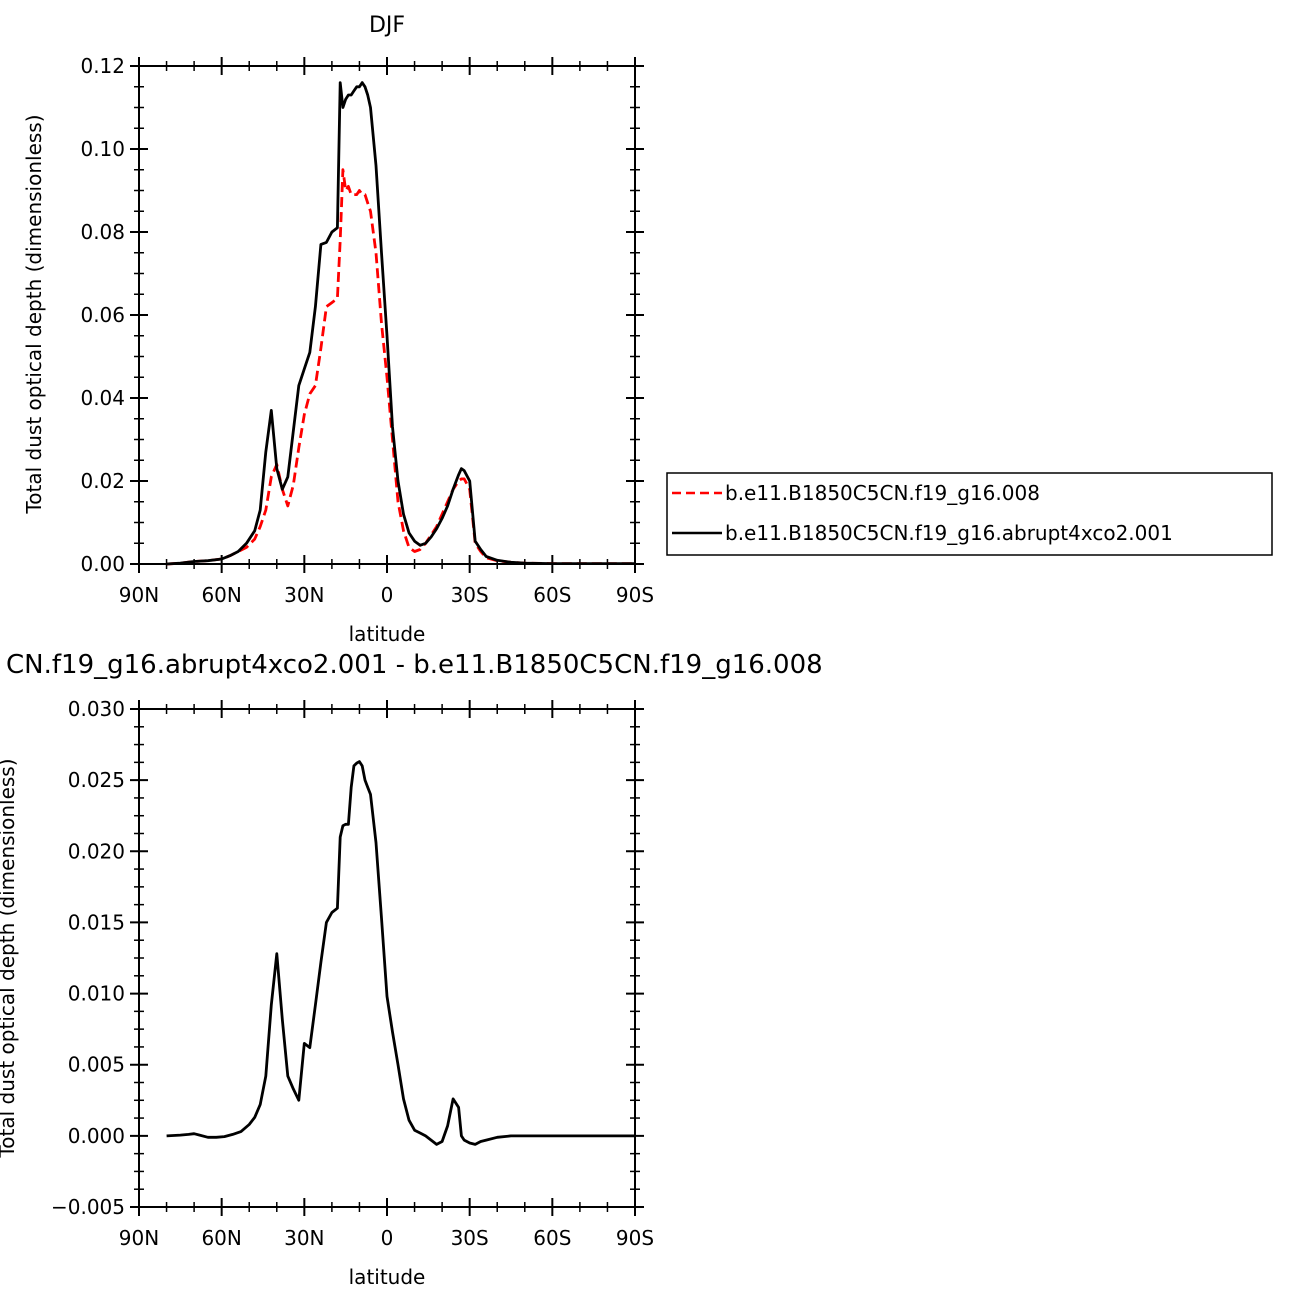 Image resolution: width=1294 pixels, height=1297 pixels. Describe the element at coordinates (96, 851) in the screenshot. I see `y-tick-label: 0.020` at that location.